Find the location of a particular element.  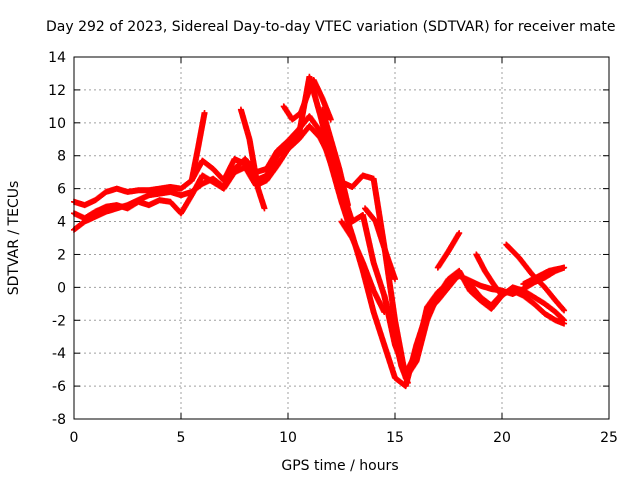

y-tick-label: -8 is located at coordinates (59, 420).